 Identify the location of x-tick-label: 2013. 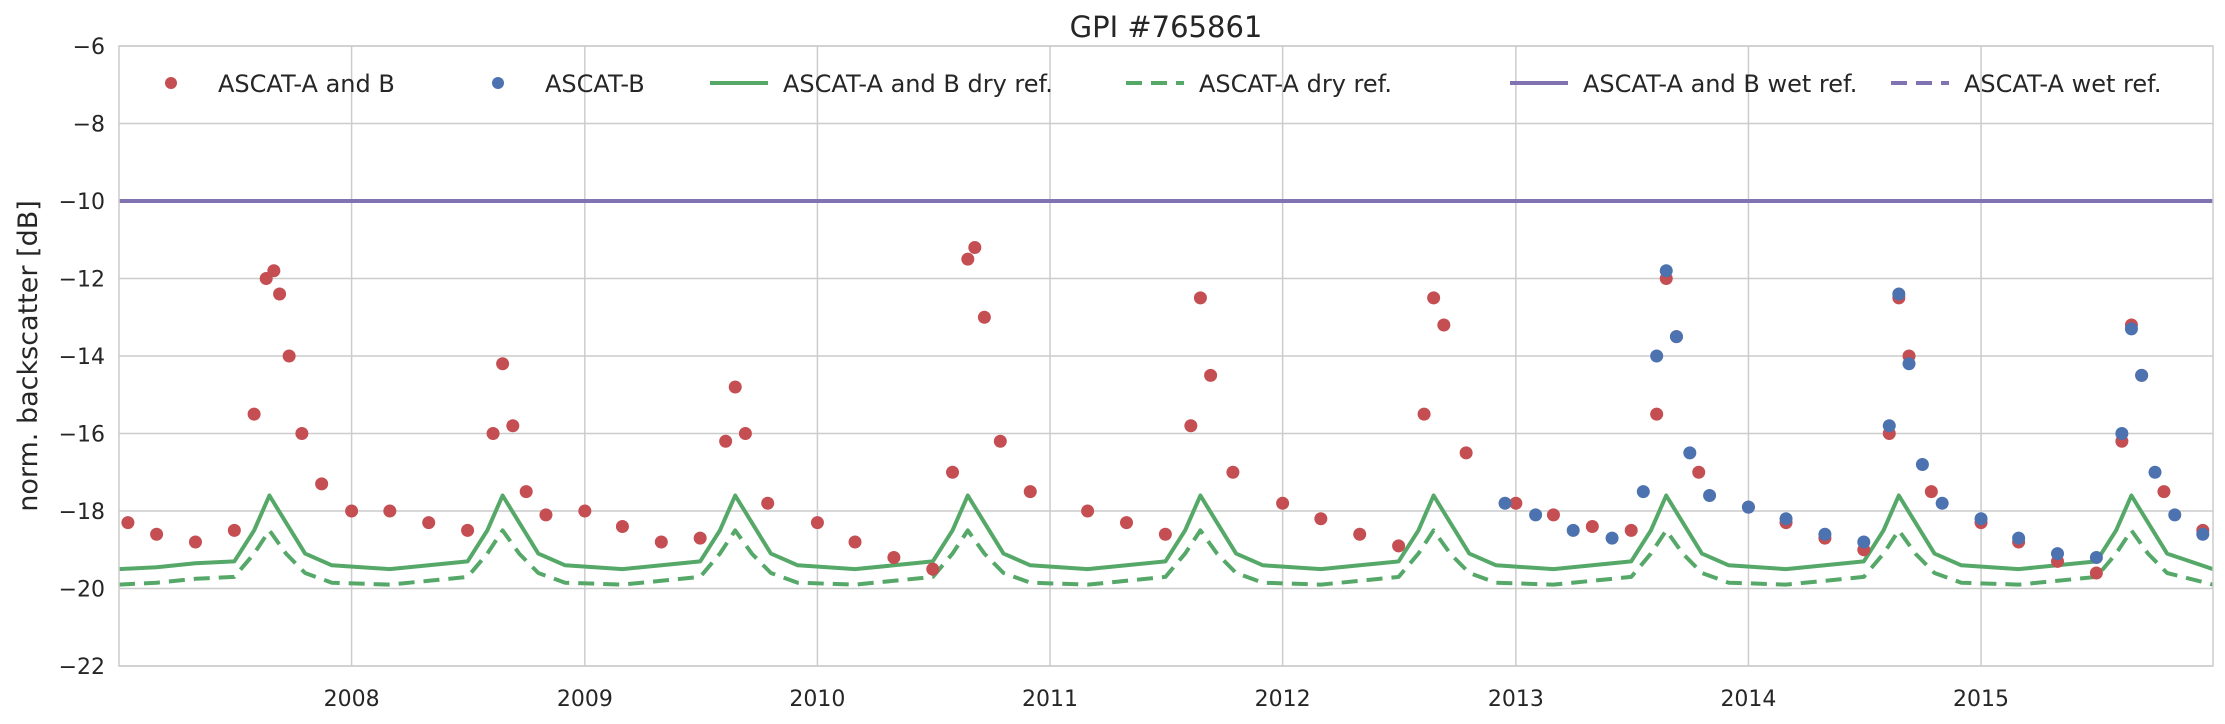
(1516, 699).